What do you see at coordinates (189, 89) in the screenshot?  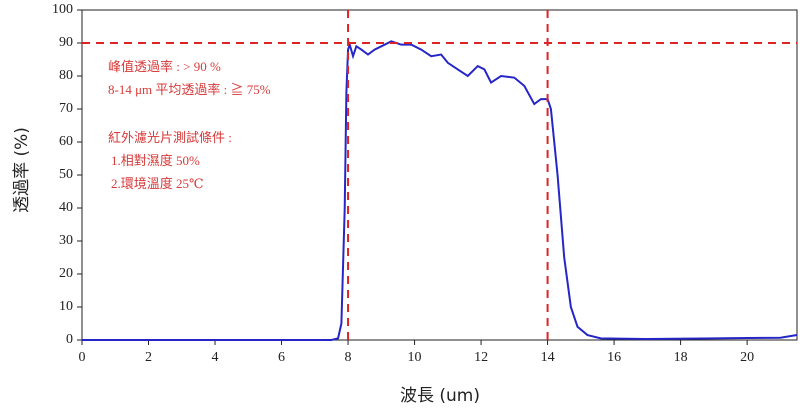 I see `annotation: 8-14 μm 平均透過率 : ≧ 75%` at bounding box center [189, 89].